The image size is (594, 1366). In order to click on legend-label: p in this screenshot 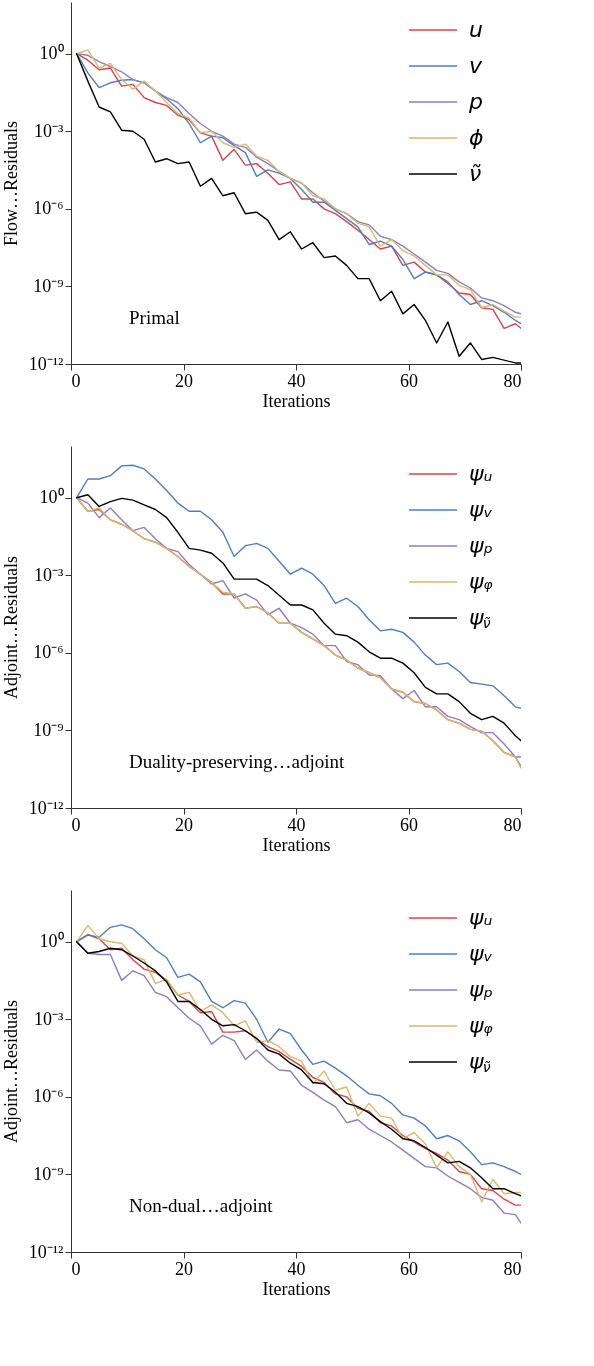, I will do `click(475, 101)`.